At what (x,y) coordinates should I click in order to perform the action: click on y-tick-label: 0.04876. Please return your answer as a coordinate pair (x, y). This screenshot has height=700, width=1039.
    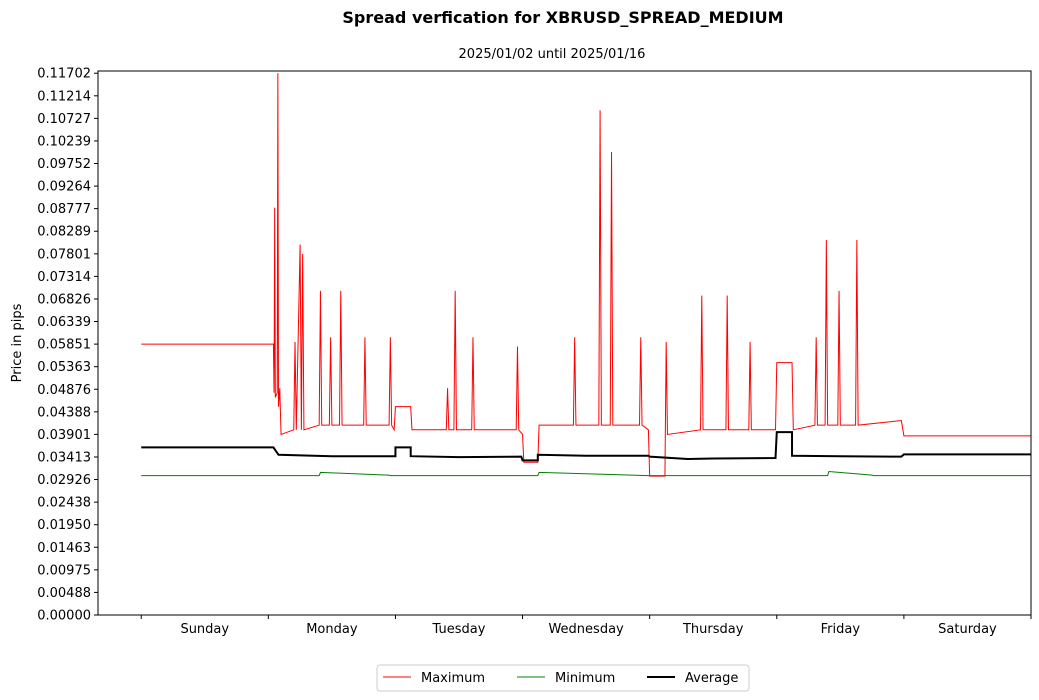
    Looking at the image, I should click on (64, 390).